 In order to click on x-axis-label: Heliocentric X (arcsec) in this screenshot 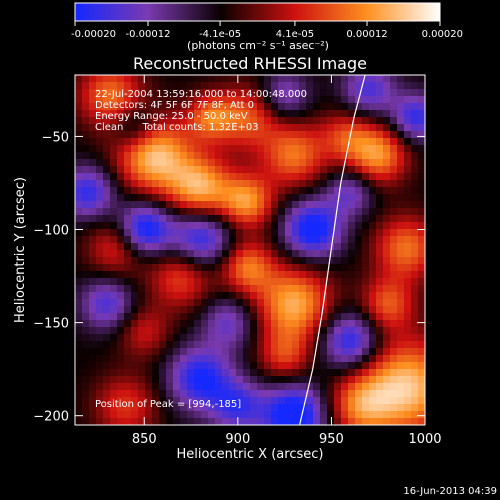, I will do `click(250, 454)`.